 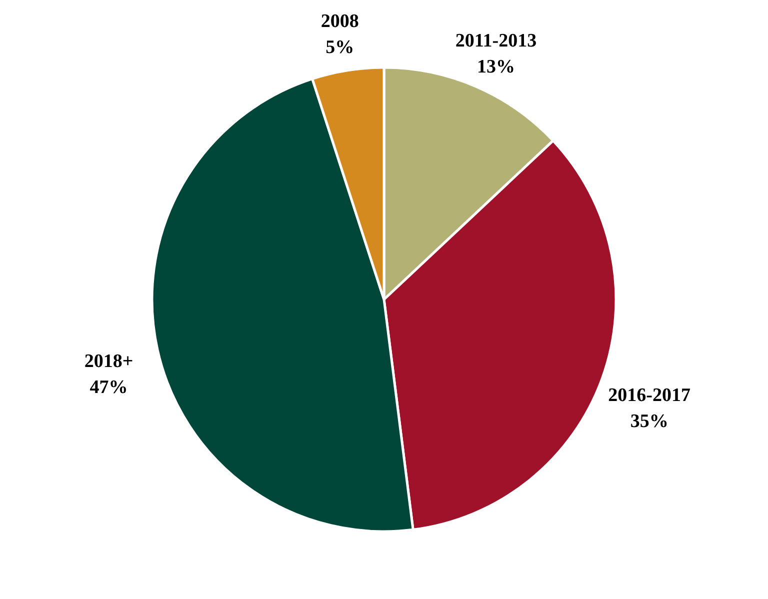 I want to click on slice-label: 2008, so click(x=339, y=21).